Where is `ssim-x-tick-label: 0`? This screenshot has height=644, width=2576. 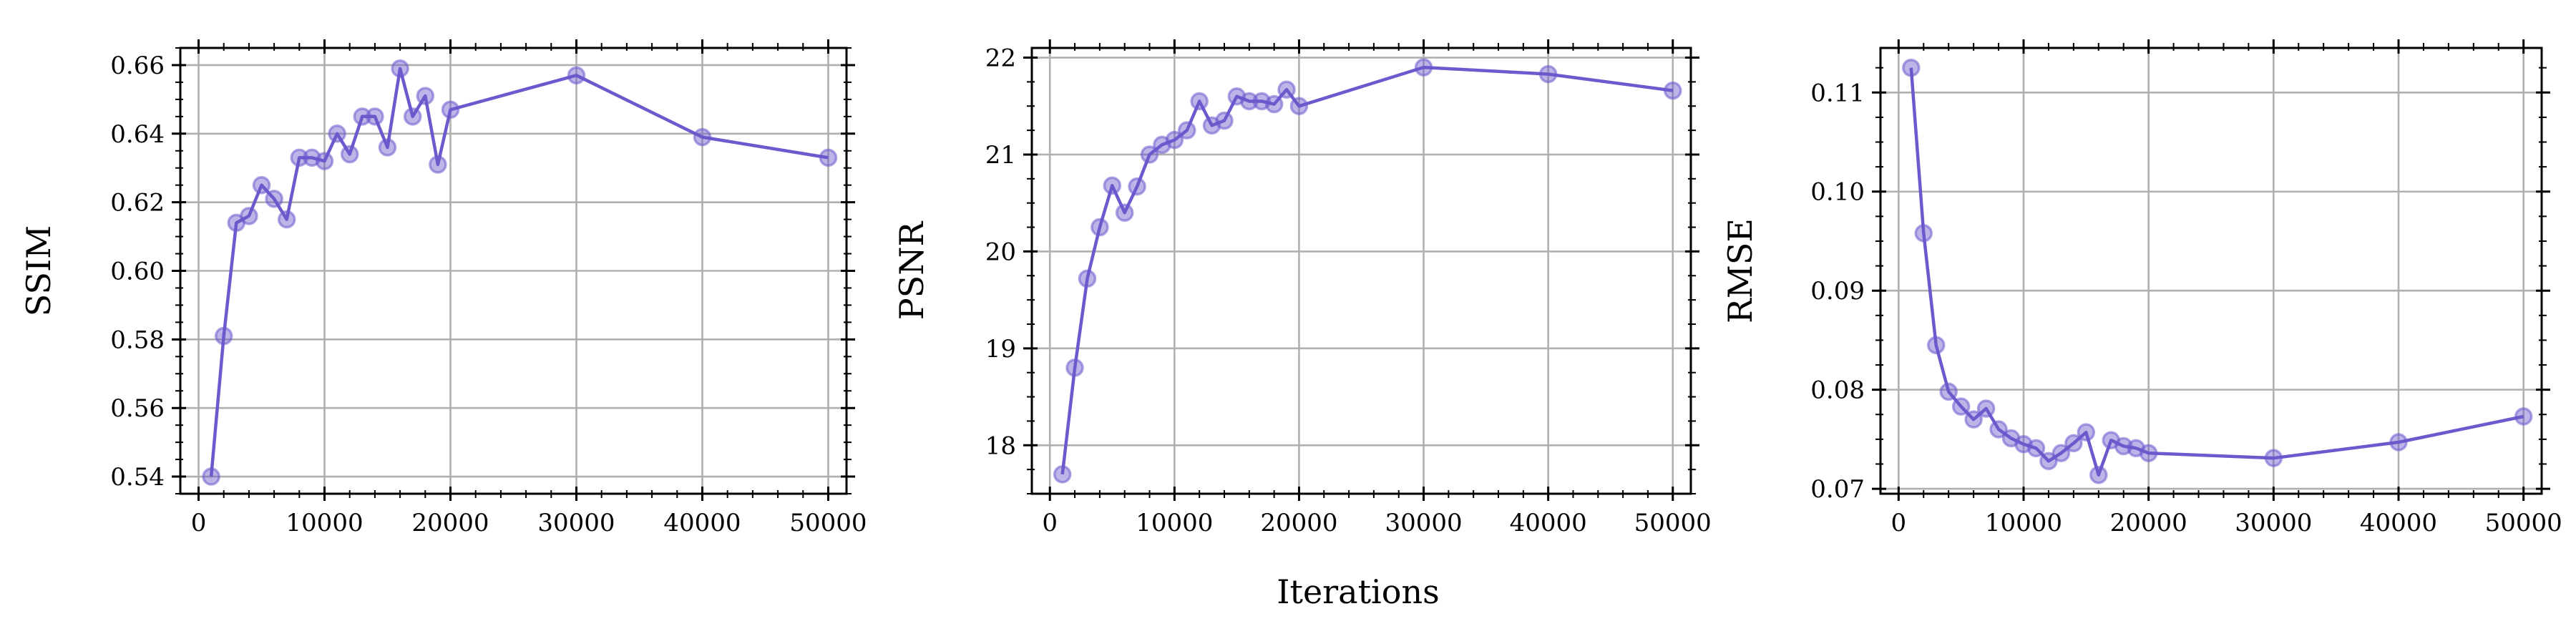
ssim-x-tick-label: 0 is located at coordinates (199, 523).